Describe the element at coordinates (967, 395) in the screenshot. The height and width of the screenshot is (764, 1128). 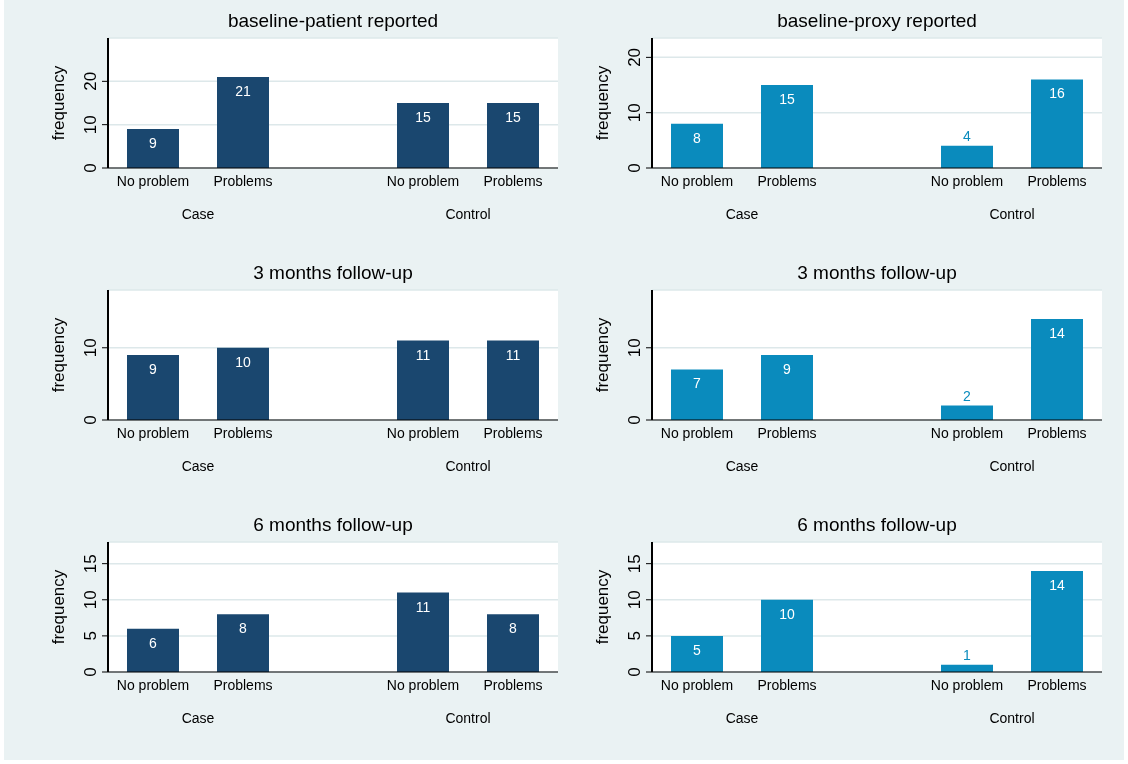
I see `data-label: 2` at that location.